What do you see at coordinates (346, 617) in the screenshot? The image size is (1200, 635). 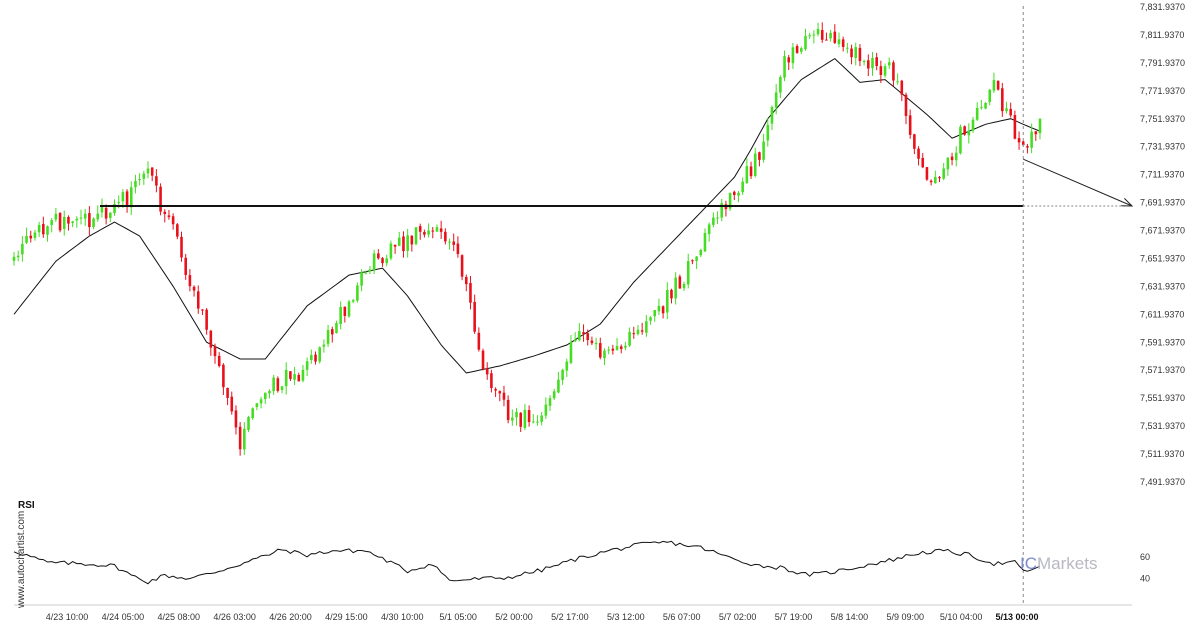 I see `x-tick-label: 4/29 15:00` at bounding box center [346, 617].